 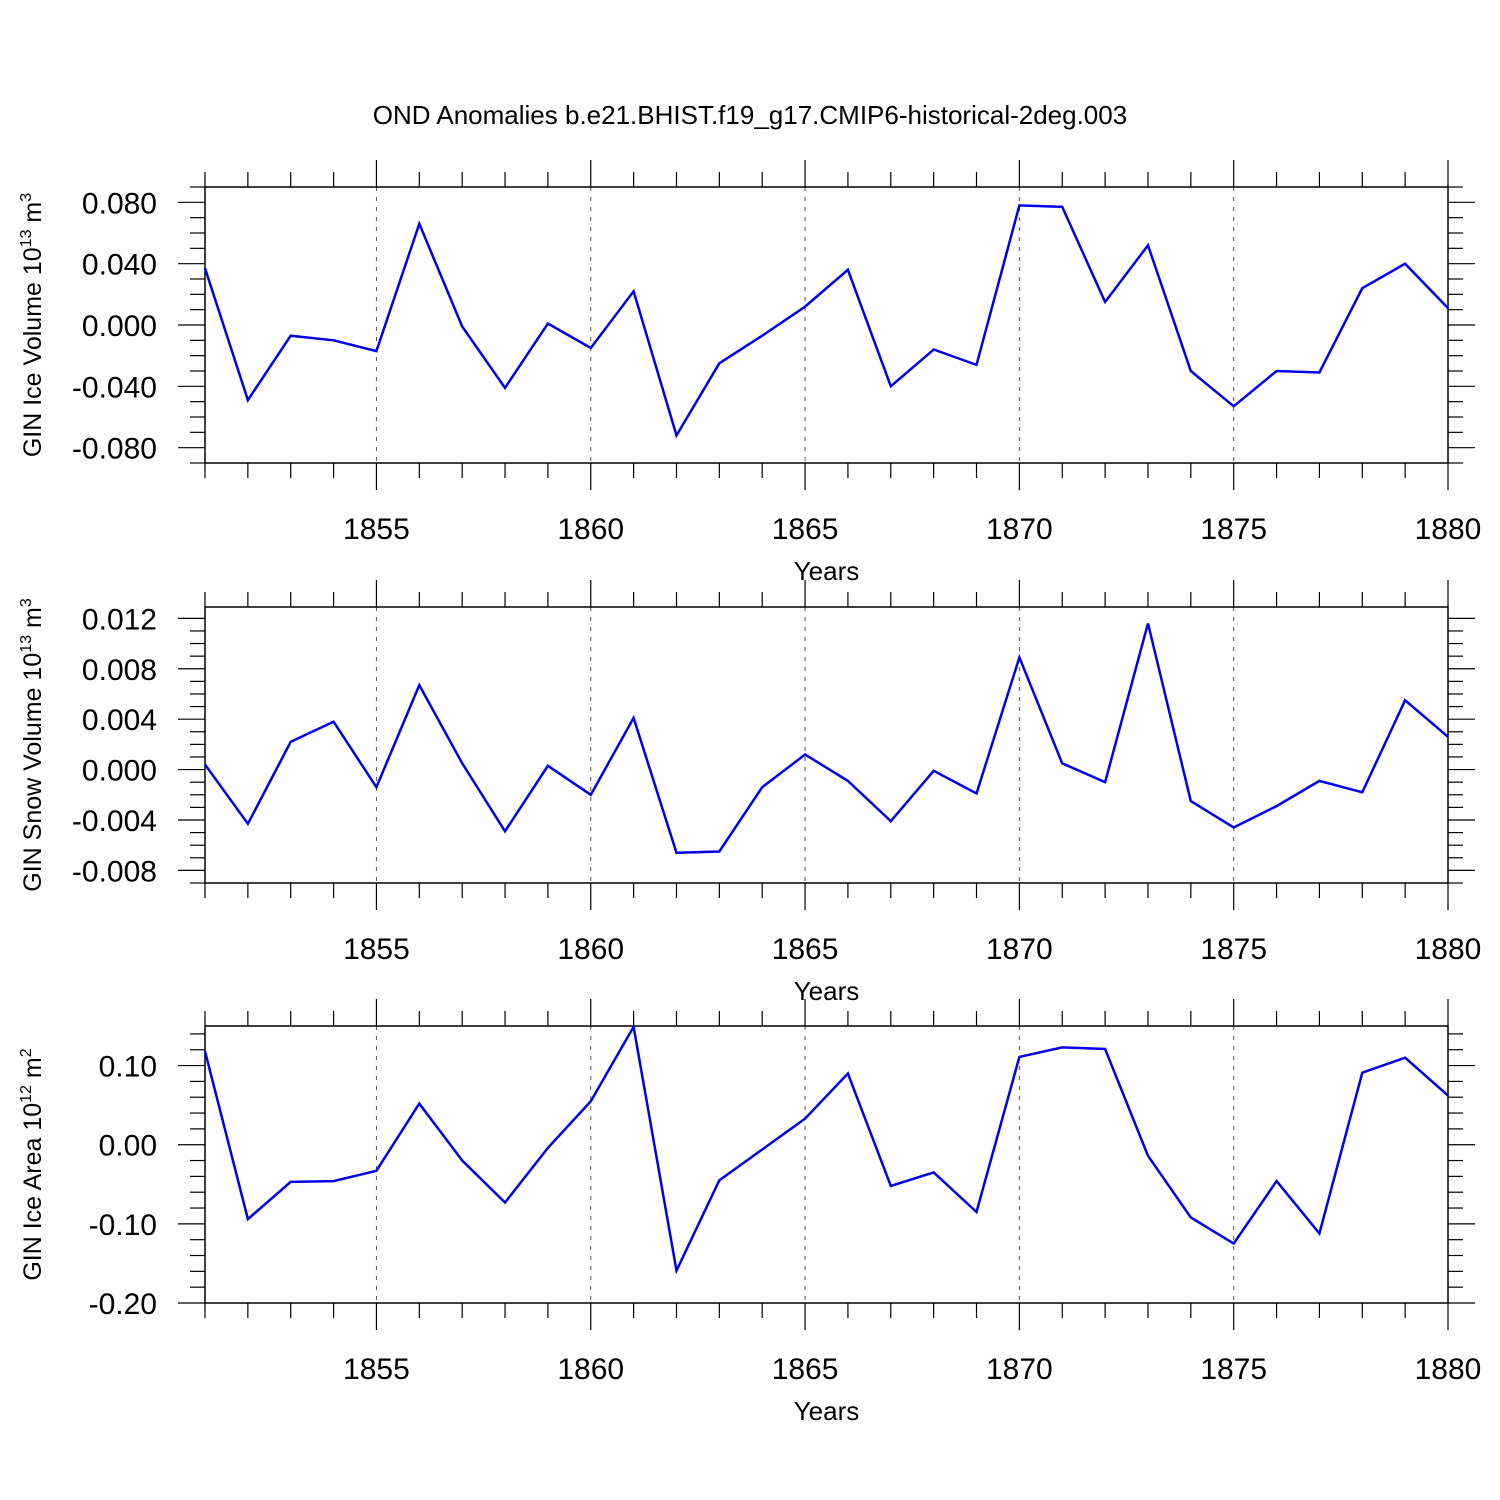 I want to click on y-tick-label: -0.20, so click(x=123, y=1304).